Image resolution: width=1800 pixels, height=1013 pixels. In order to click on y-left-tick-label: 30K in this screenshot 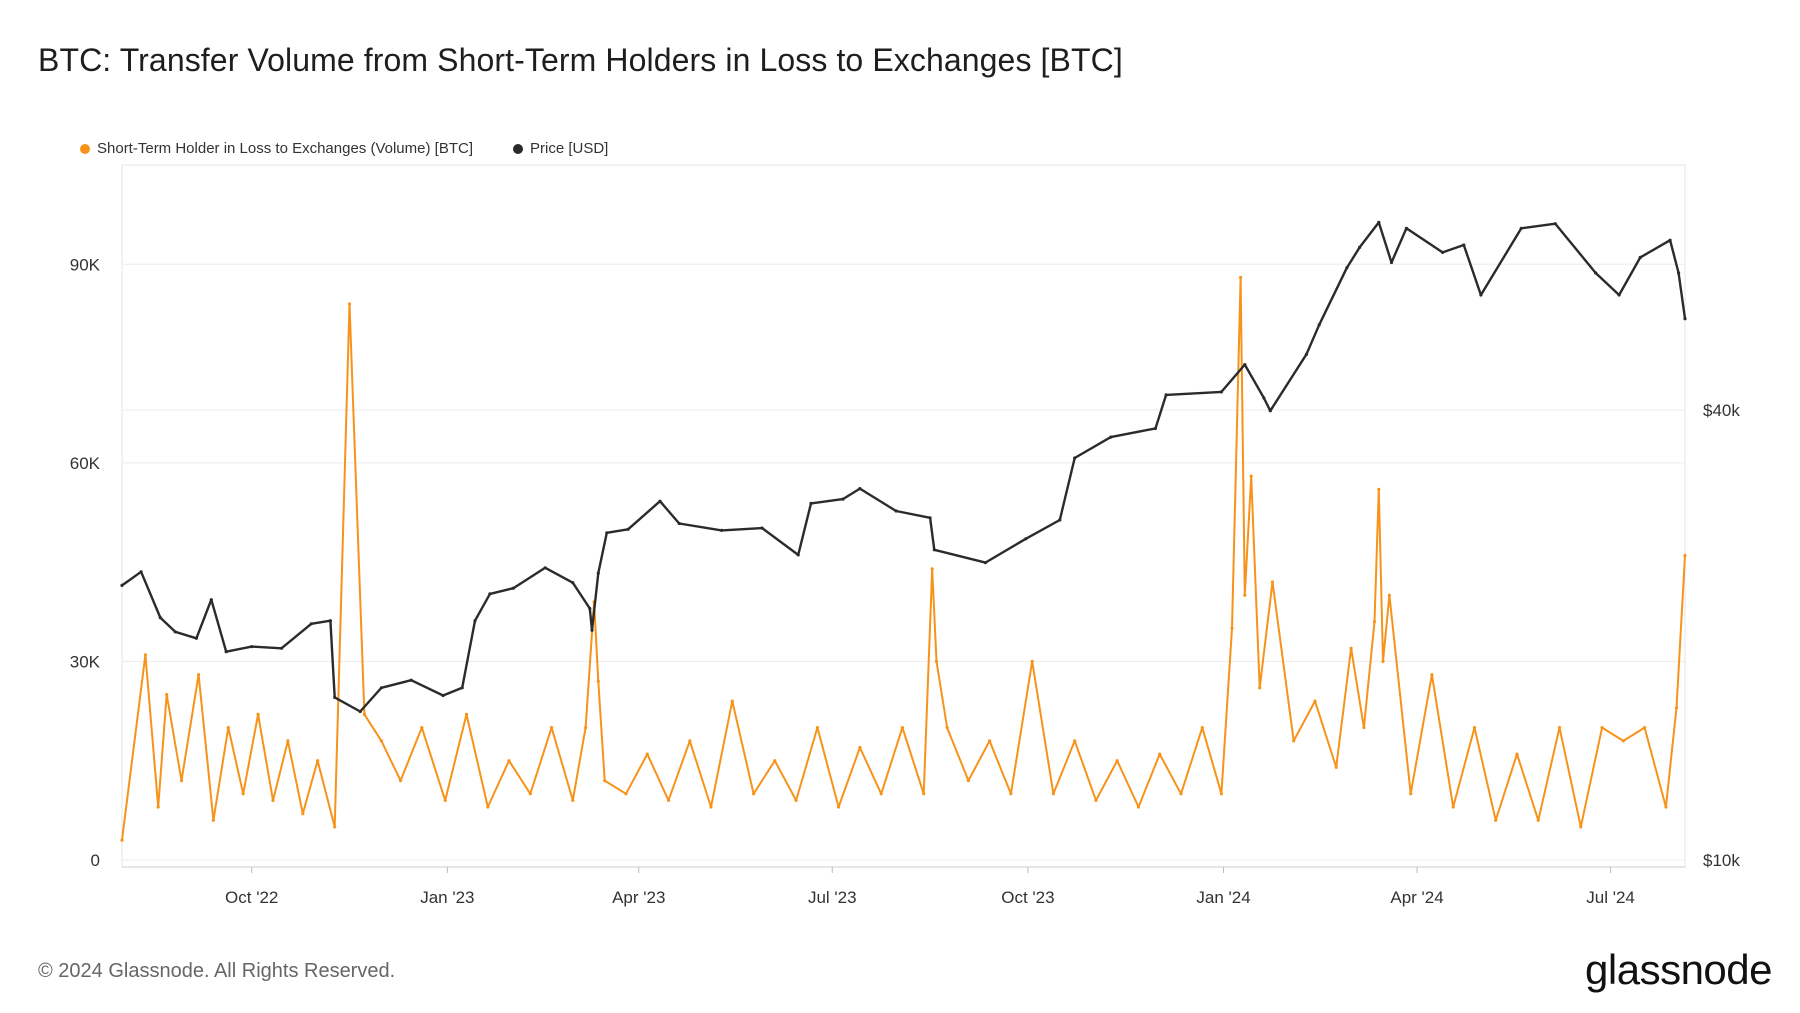, I will do `click(85, 661)`.